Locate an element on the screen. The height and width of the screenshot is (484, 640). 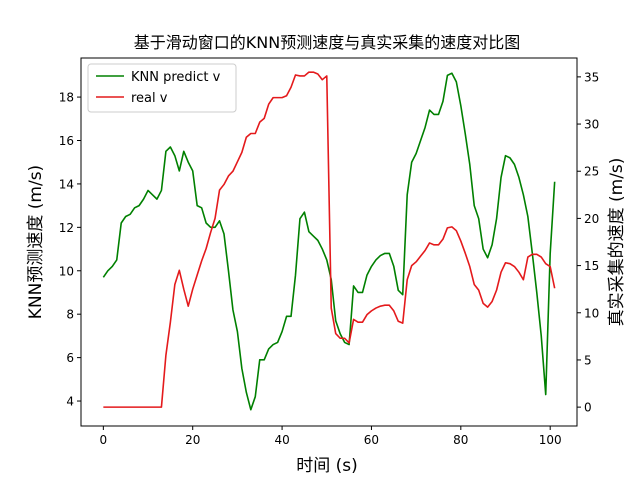
legend-box is located at coordinates (162, 88).